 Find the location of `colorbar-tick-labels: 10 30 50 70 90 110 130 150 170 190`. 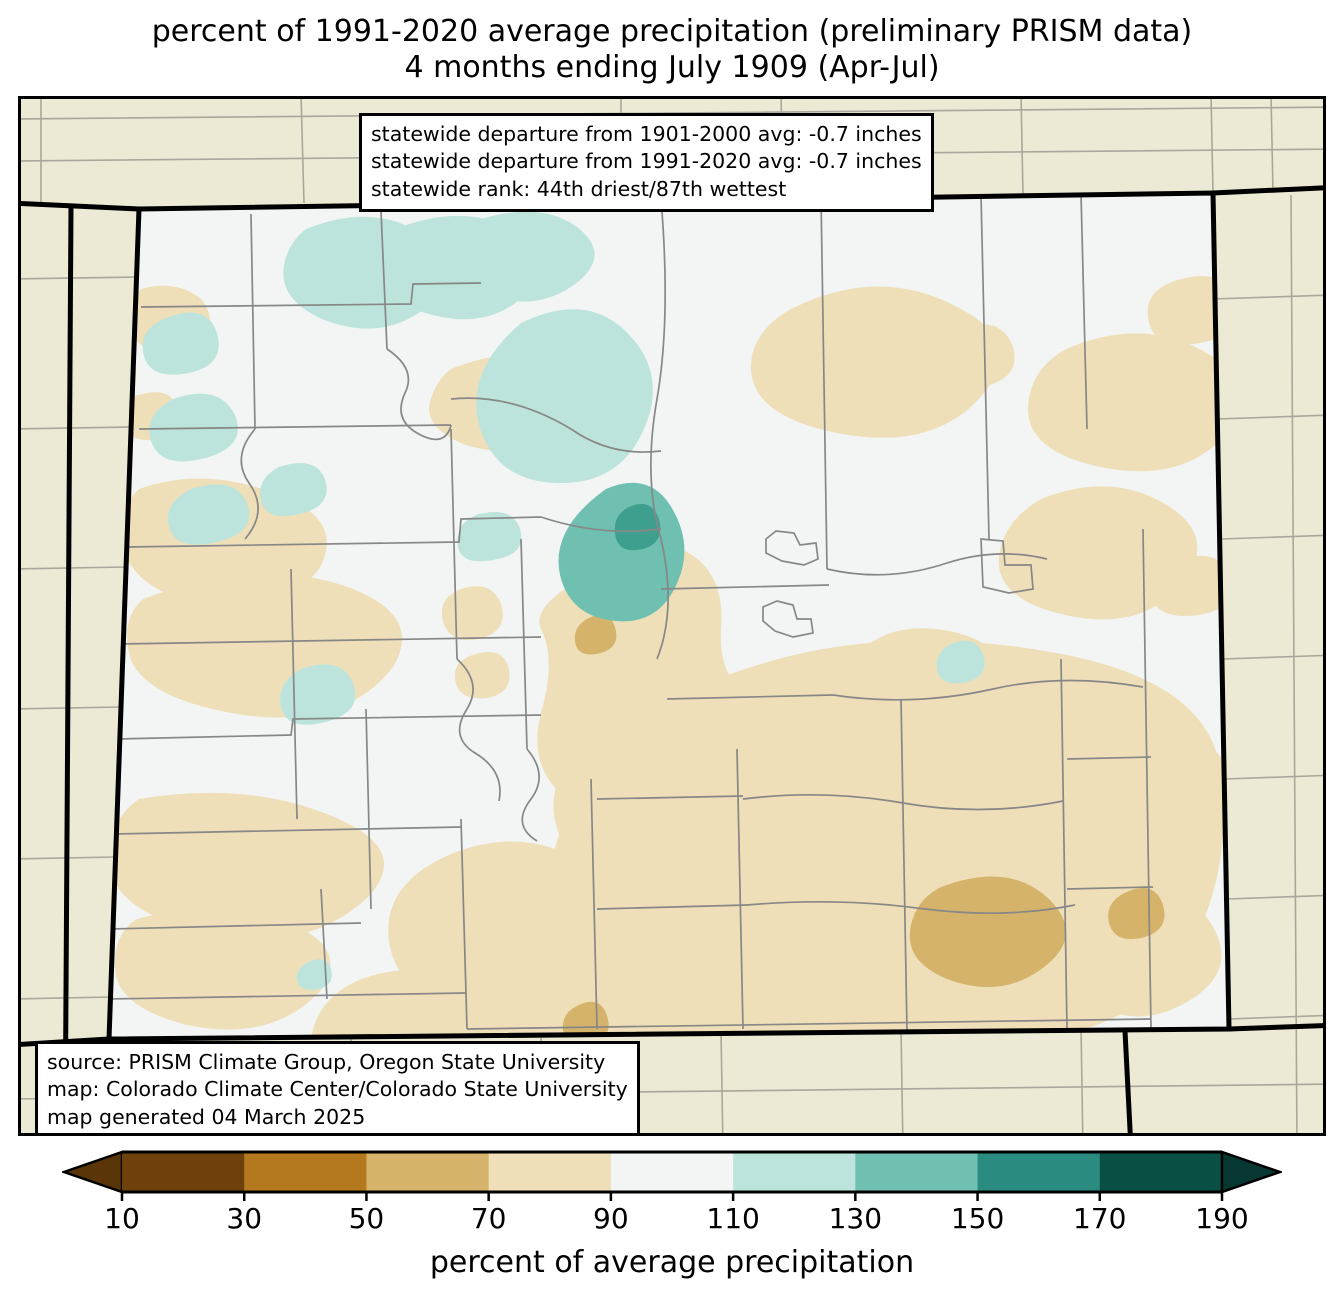

colorbar-tick-labels: 10 30 50 70 90 110 130 150 170 190 is located at coordinates (672, 1222).